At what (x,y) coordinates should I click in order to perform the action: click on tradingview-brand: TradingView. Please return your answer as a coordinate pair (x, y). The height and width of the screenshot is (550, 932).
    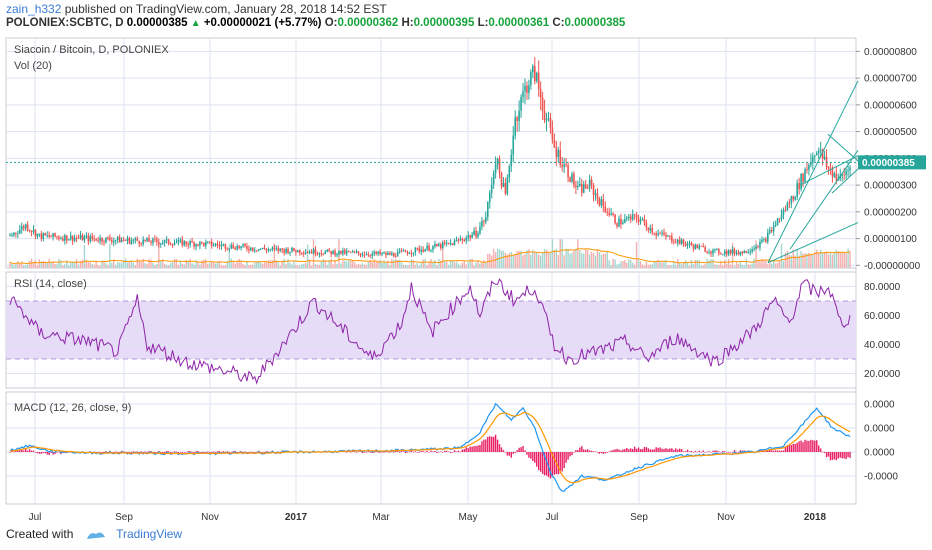
    Looking at the image, I should click on (149, 534).